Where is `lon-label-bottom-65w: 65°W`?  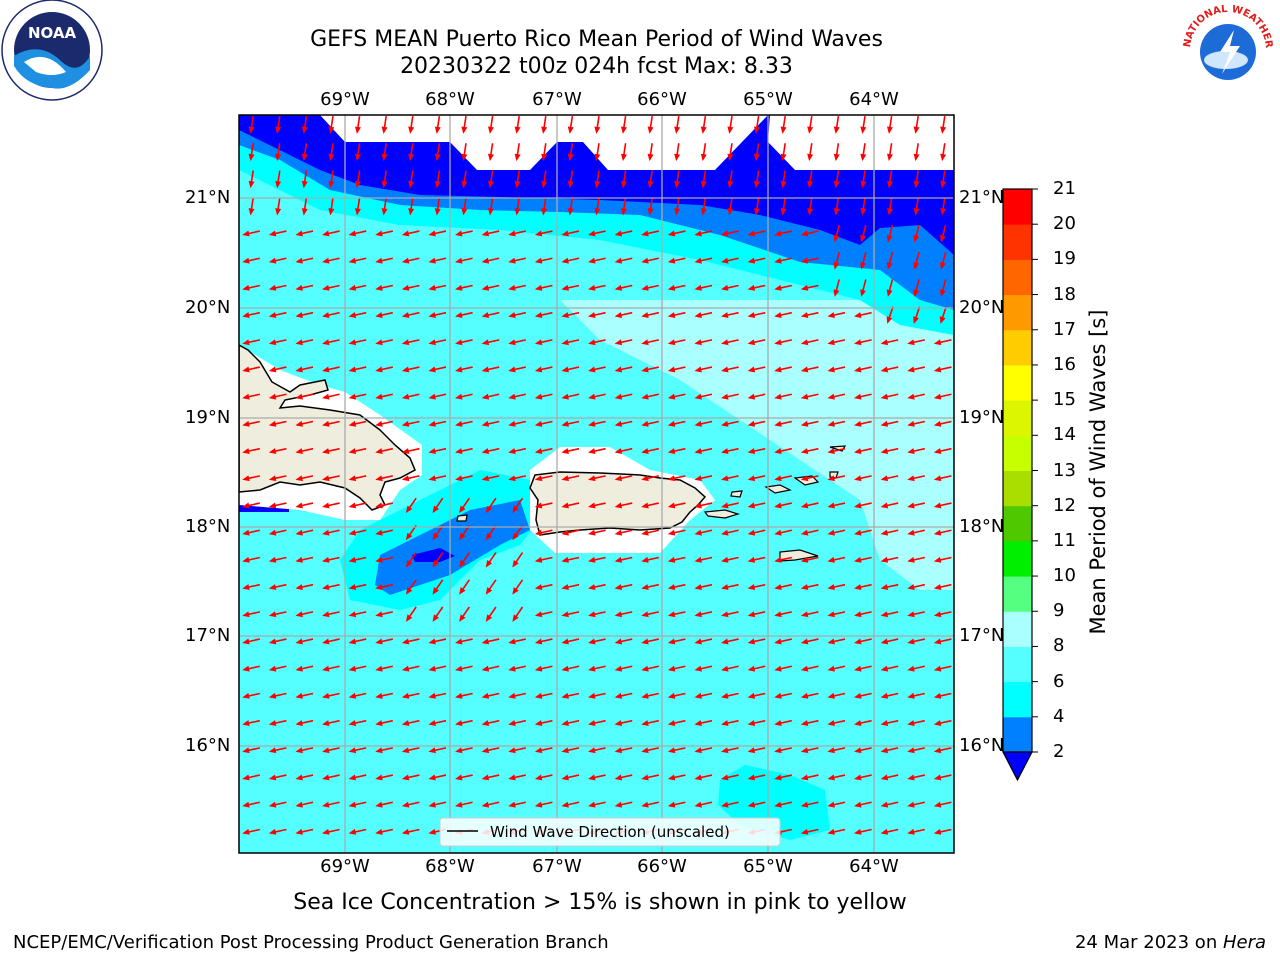 lon-label-bottom-65w: 65°W is located at coordinates (768, 866).